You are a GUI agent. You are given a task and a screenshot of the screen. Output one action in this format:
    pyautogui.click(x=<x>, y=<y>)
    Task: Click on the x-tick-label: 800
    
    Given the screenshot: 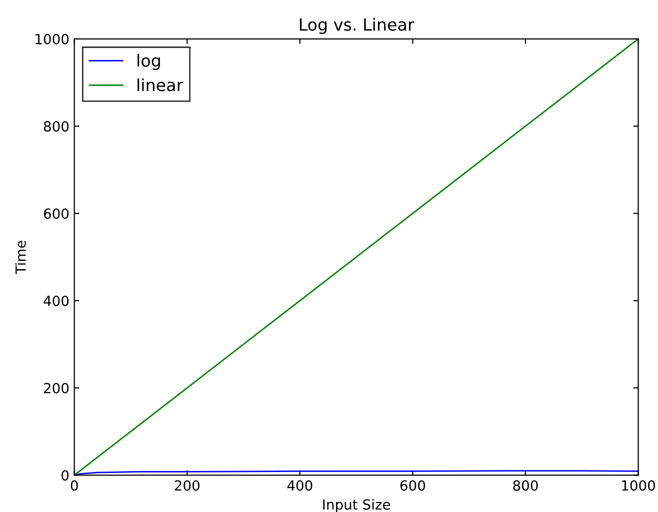 What is the action you would take?
    pyautogui.click(x=525, y=485)
    